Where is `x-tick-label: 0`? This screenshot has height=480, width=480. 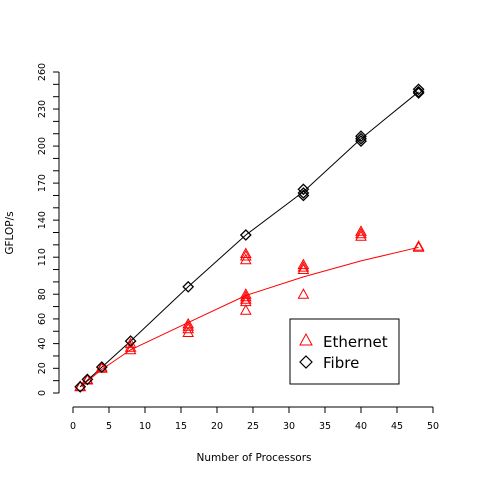 x-tick-label: 0 is located at coordinates (73, 426).